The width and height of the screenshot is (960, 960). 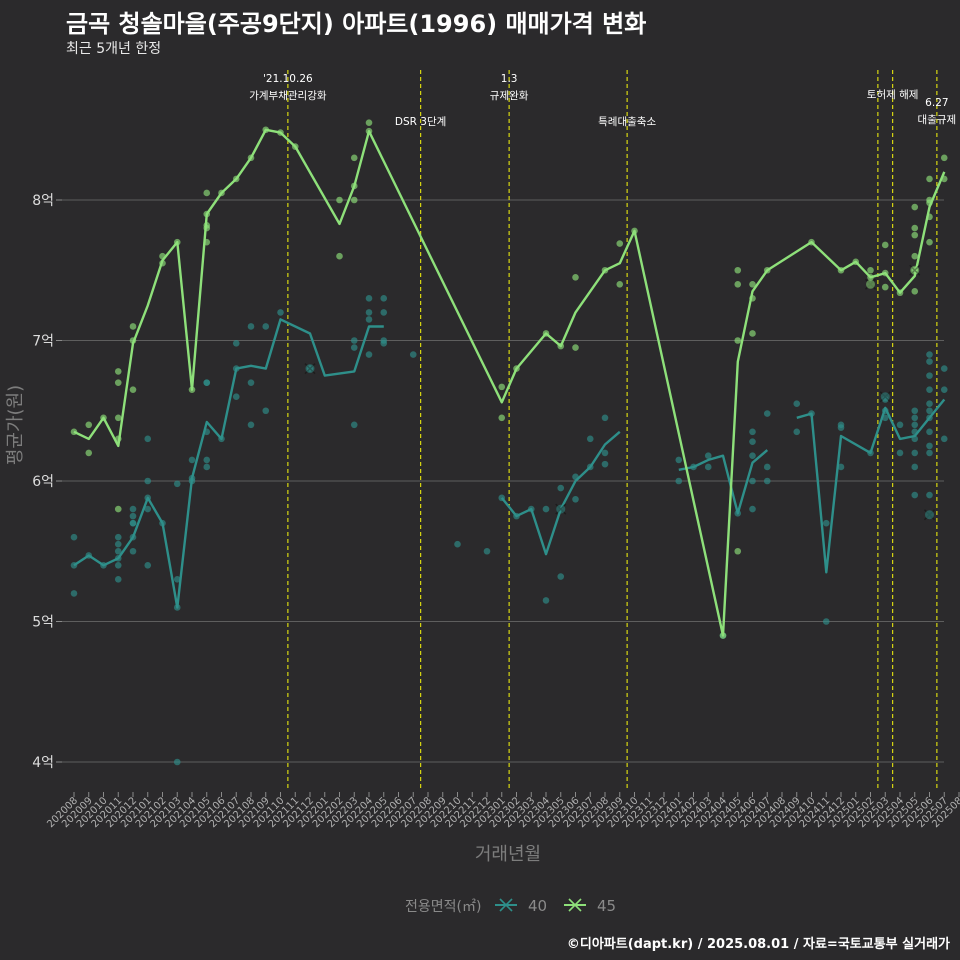 I want to click on legend-title: 전용면적(㎡), so click(x=443, y=907).